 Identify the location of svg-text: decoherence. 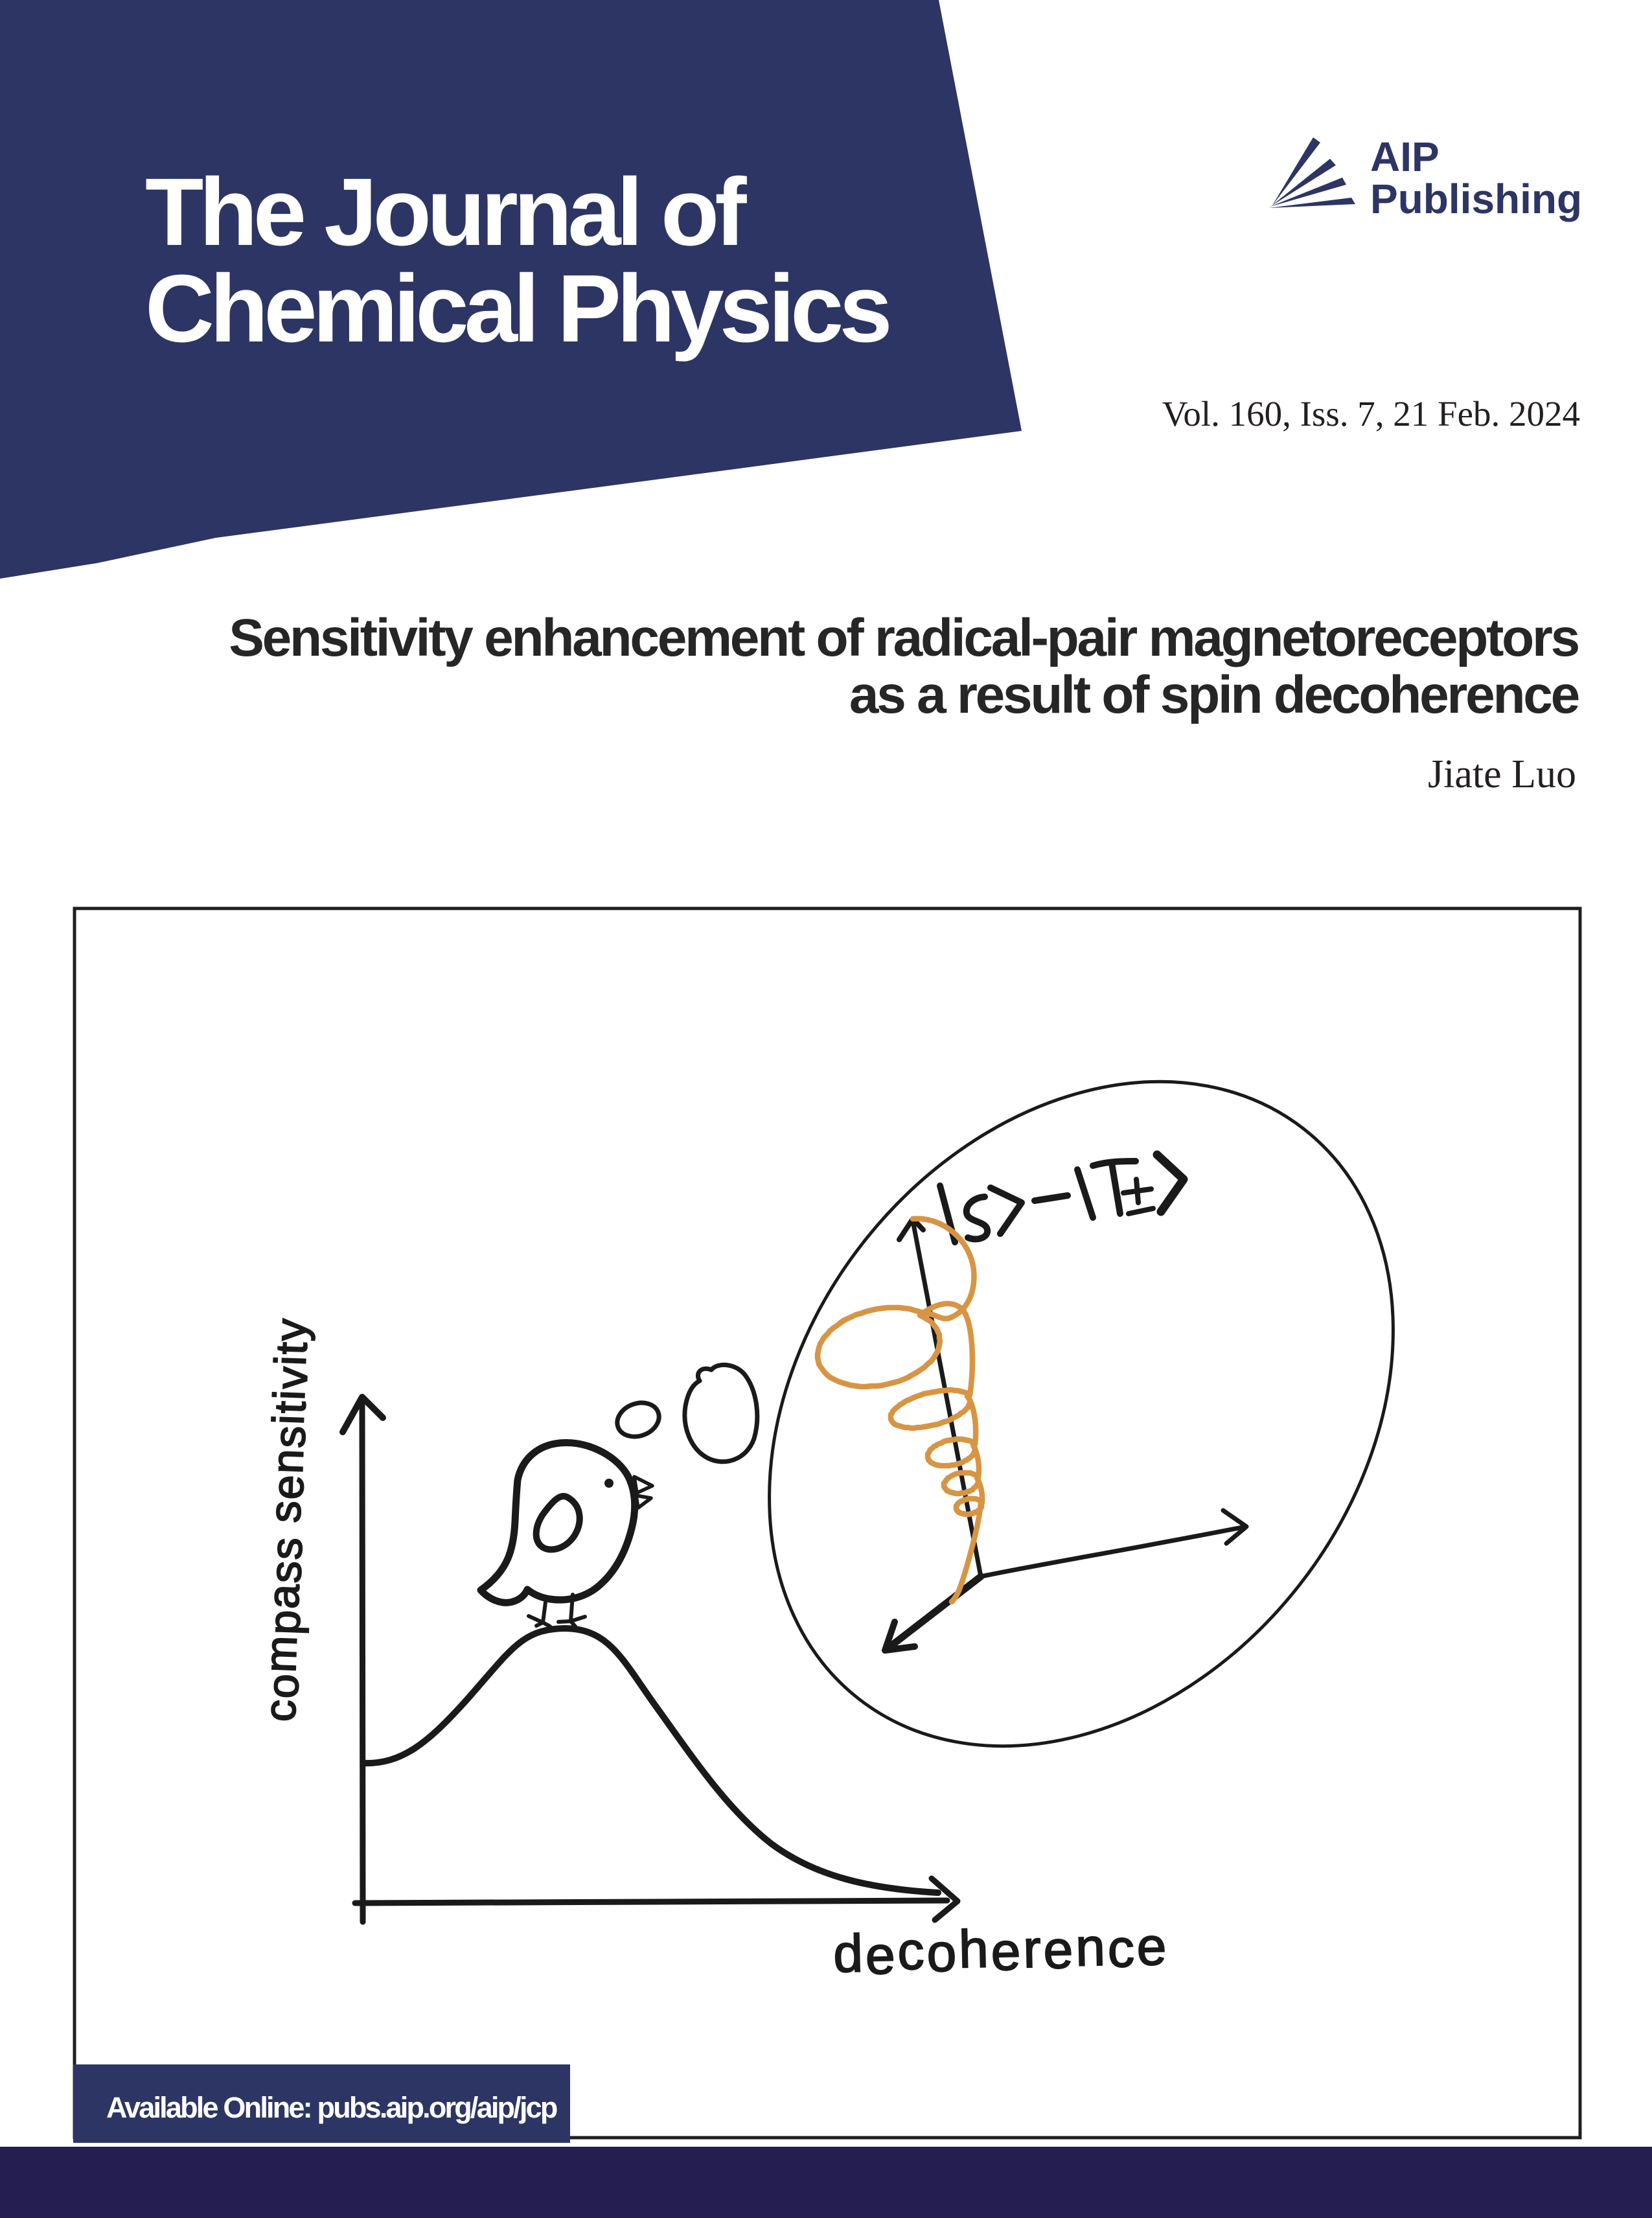
(1000, 1952).